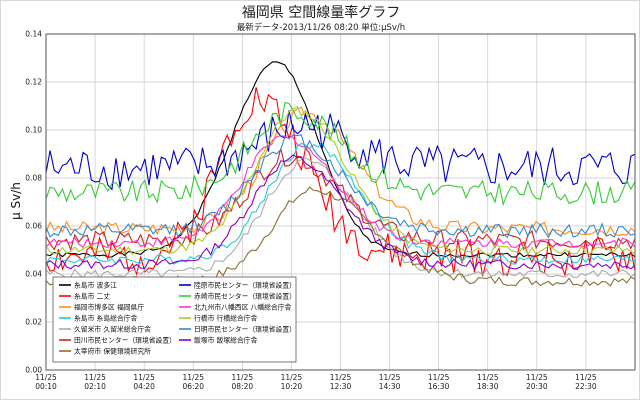 This screenshot has height=401, width=640. What do you see at coordinates (33, 82) in the screenshot?
I see `y-tick-label: 0.12` at bounding box center [33, 82].